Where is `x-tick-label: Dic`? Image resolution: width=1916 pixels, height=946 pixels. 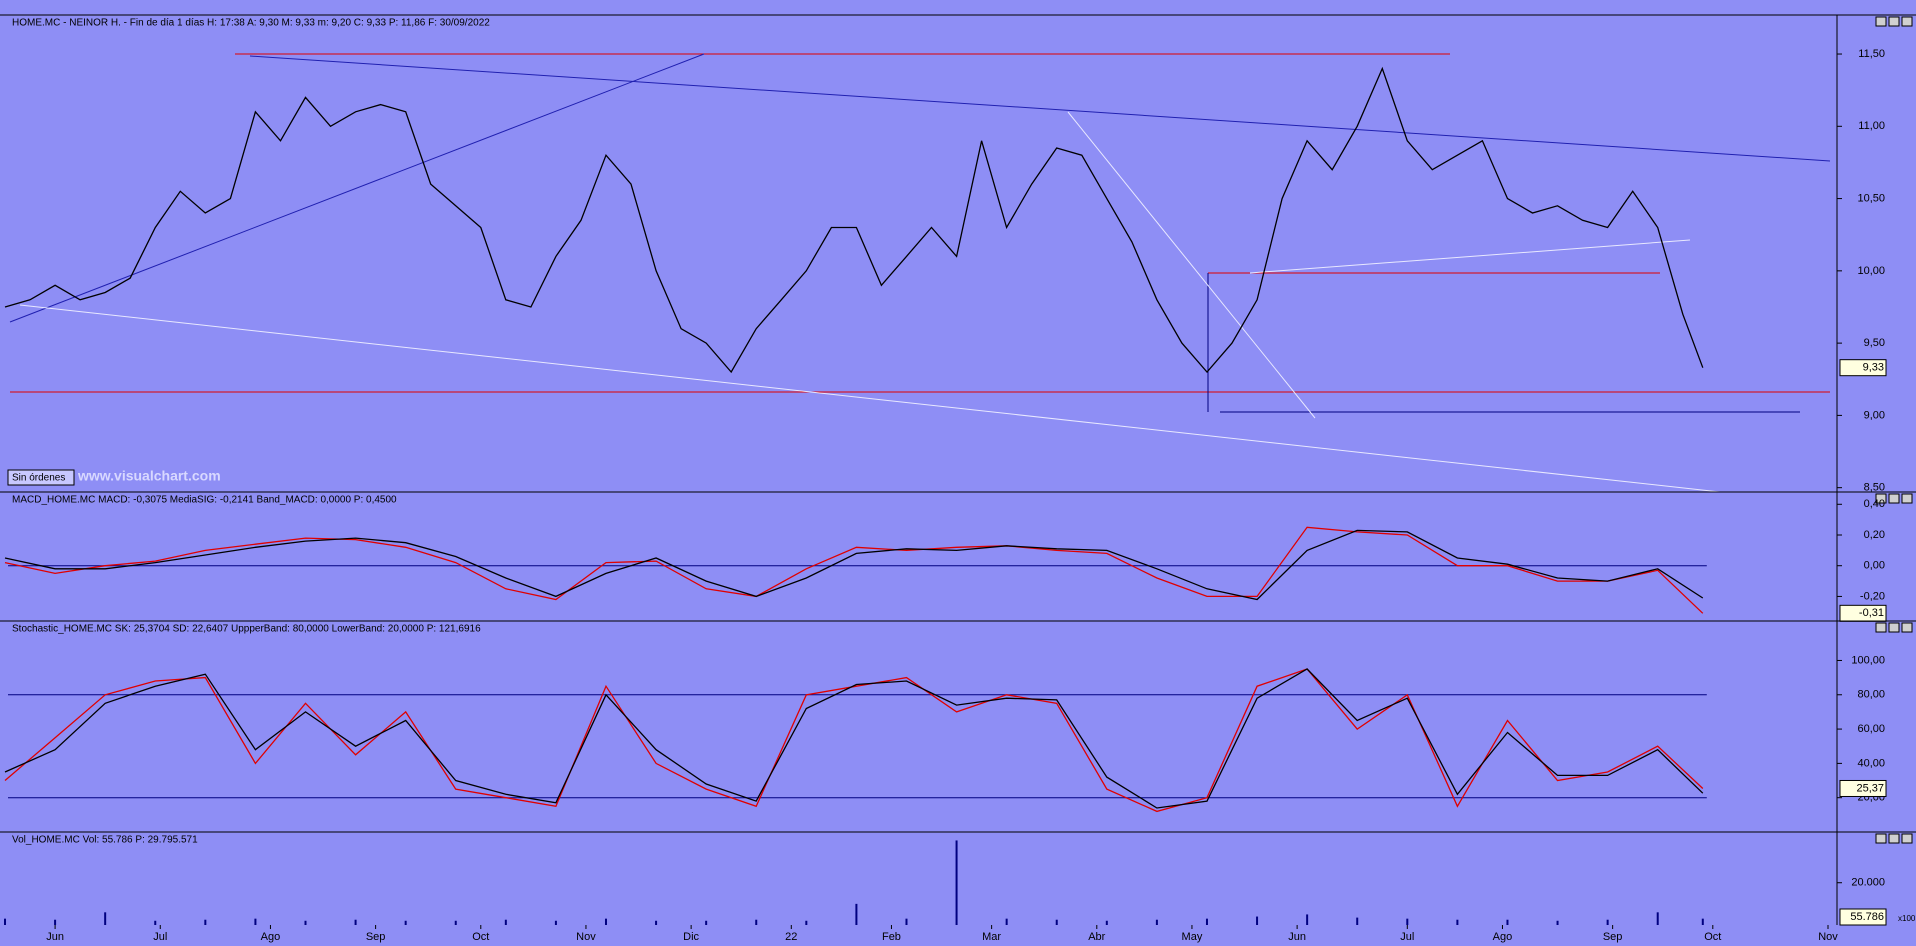 x-tick-label: Dic is located at coordinates (691, 937).